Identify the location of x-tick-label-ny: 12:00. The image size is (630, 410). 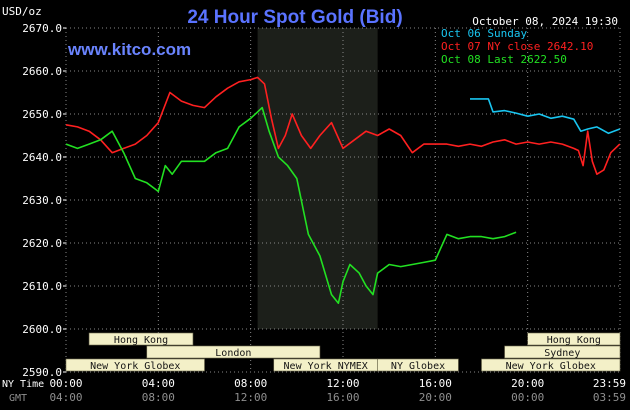
(342, 383).